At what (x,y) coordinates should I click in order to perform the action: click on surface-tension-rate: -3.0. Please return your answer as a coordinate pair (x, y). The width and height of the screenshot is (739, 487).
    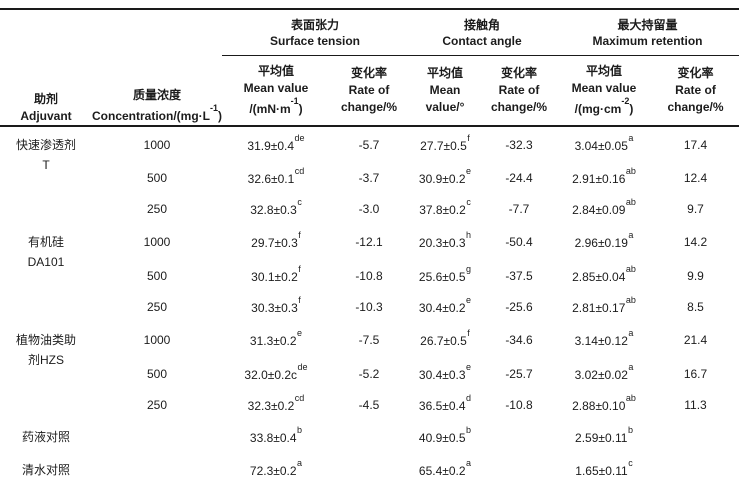
    Looking at the image, I should click on (369, 208).